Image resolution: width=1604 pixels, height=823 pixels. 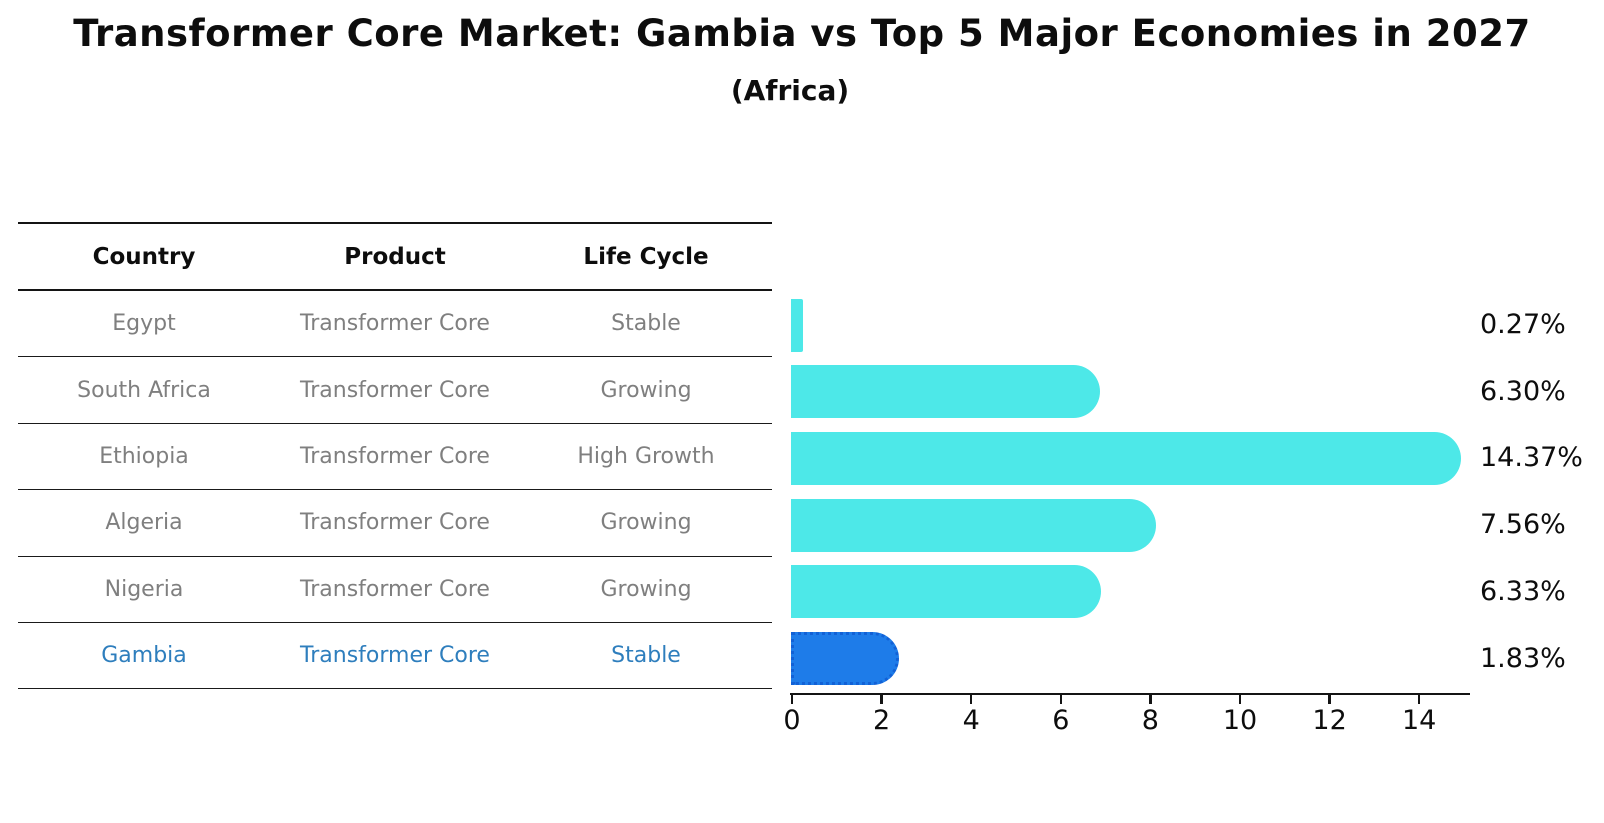 I want to click on table-row-south-africa: South Africa Transformer Core Growing, so click(x=395, y=390).